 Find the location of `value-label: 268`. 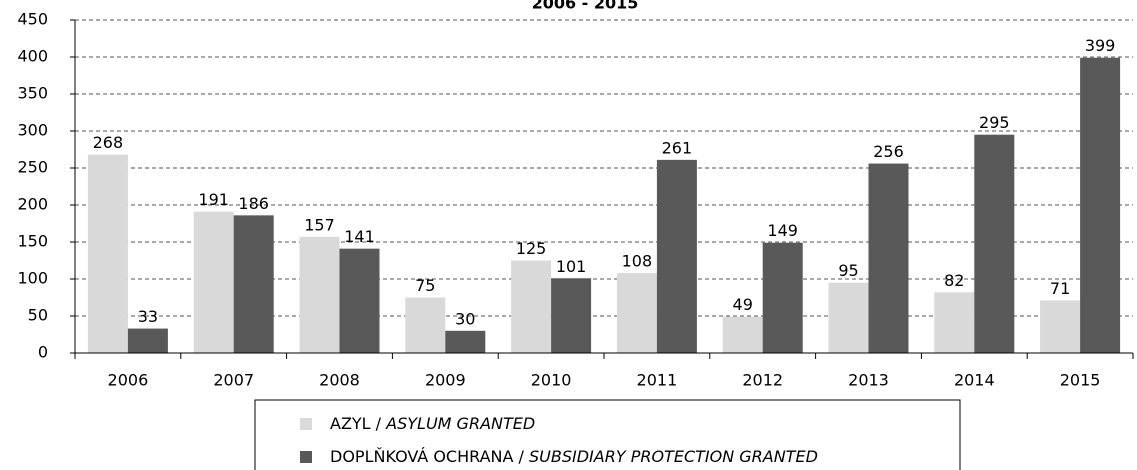

value-label: 268 is located at coordinates (108, 142).